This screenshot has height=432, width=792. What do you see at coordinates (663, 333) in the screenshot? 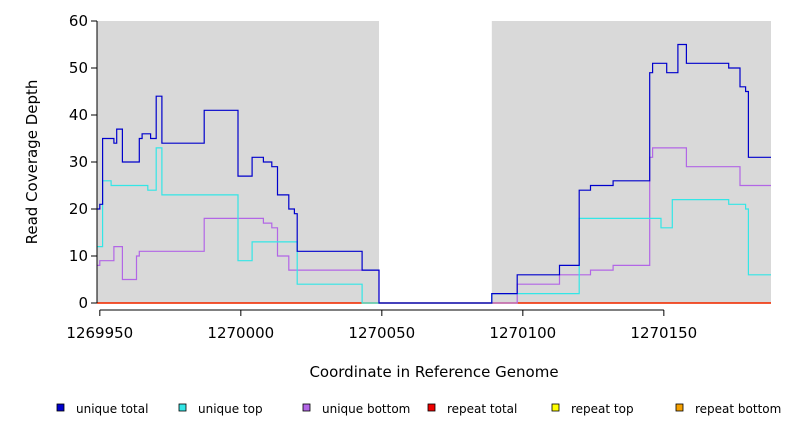
I see `x-tick-label: 1270150` at bounding box center [663, 333].